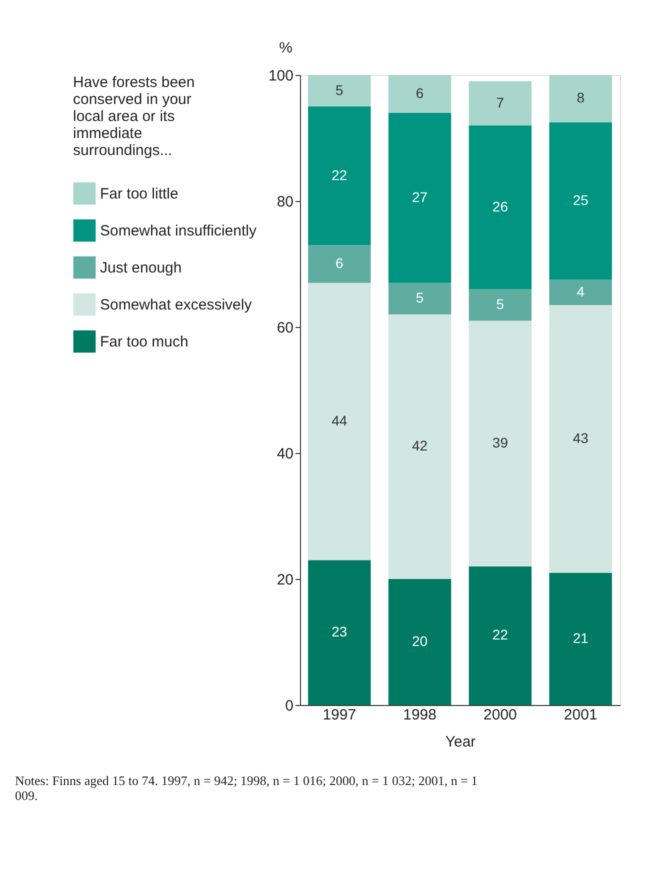 Image resolution: width=650 pixels, height=880 pixels. I want to click on y-tick-label: 60, so click(285, 328).